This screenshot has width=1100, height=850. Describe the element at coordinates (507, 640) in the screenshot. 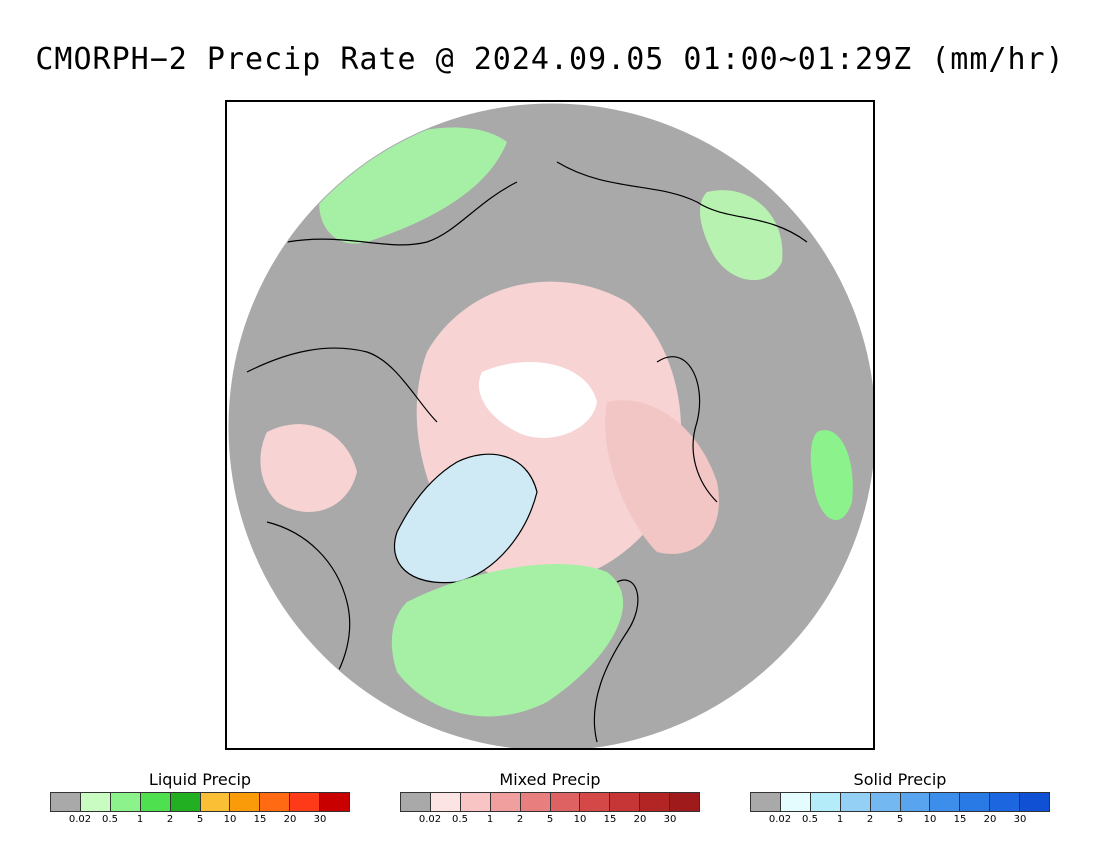

I see `north-atlantic-liquid` at that location.